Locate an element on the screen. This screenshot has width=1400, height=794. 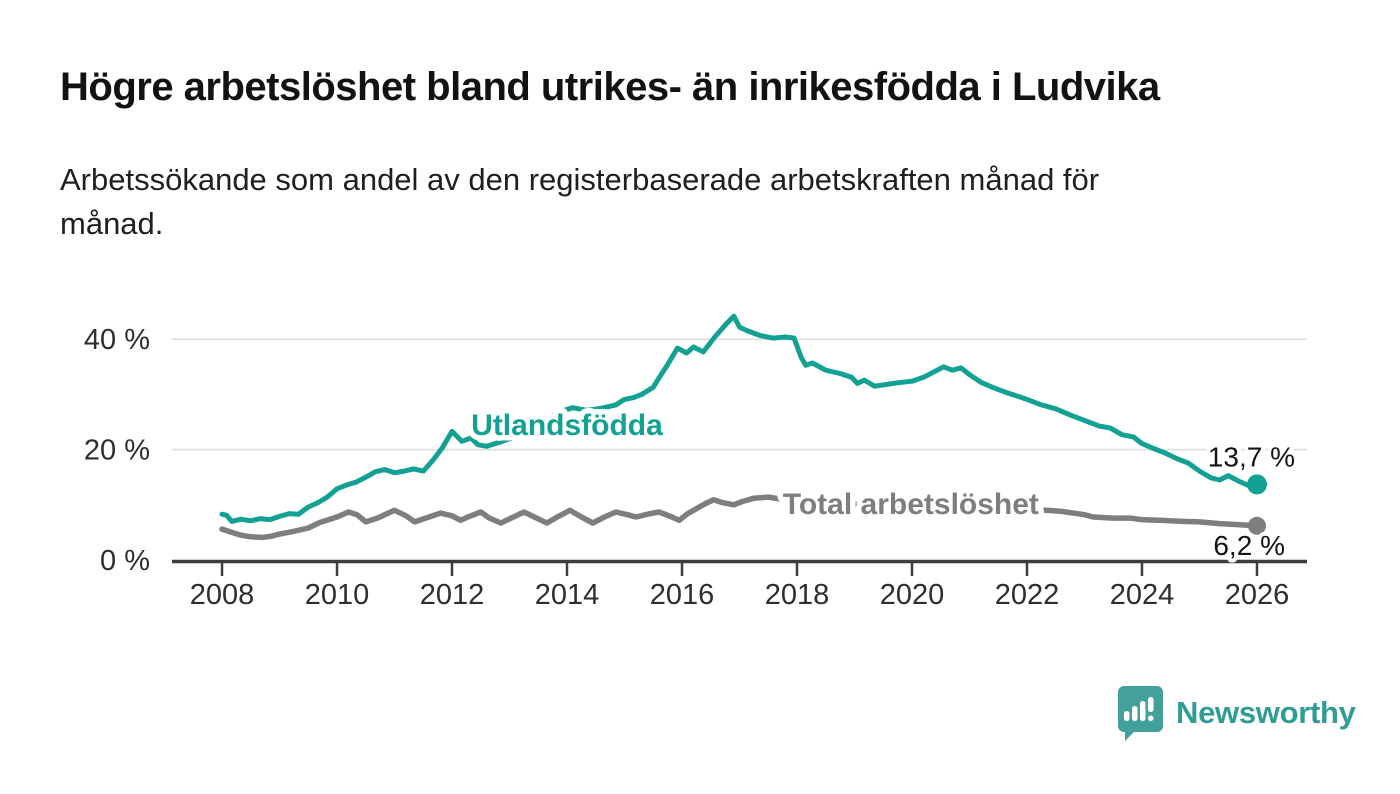
newsworthy-logo-icon is located at coordinates (1140, 713).